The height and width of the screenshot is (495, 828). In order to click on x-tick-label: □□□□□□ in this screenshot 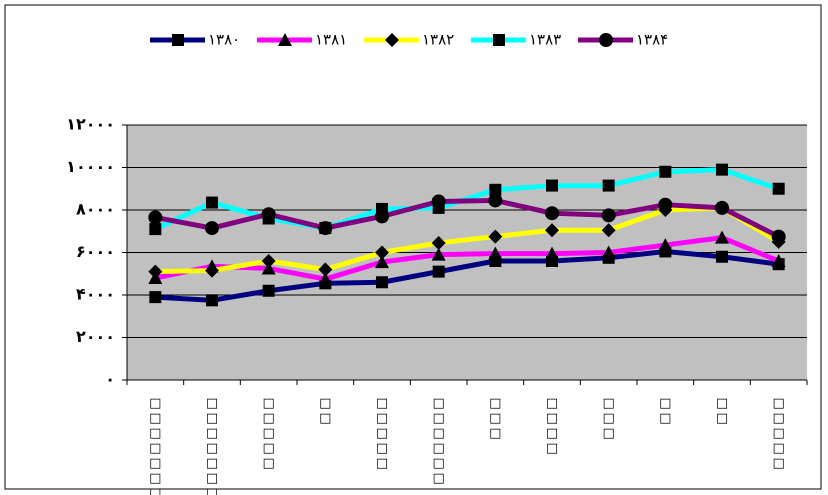, I will do `click(438, 441)`.